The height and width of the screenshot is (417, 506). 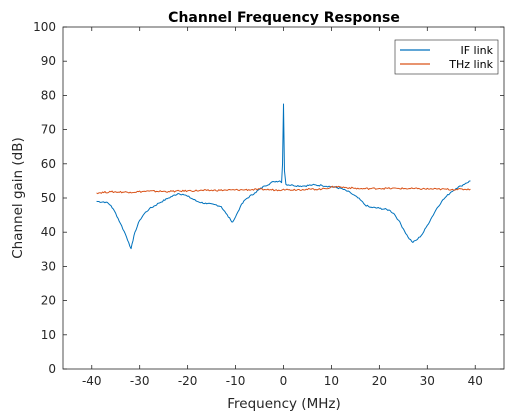 What do you see at coordinates (379, 381) in the screenshot?
I see `x-tick-label: 20` at bounding box center [379, 381].